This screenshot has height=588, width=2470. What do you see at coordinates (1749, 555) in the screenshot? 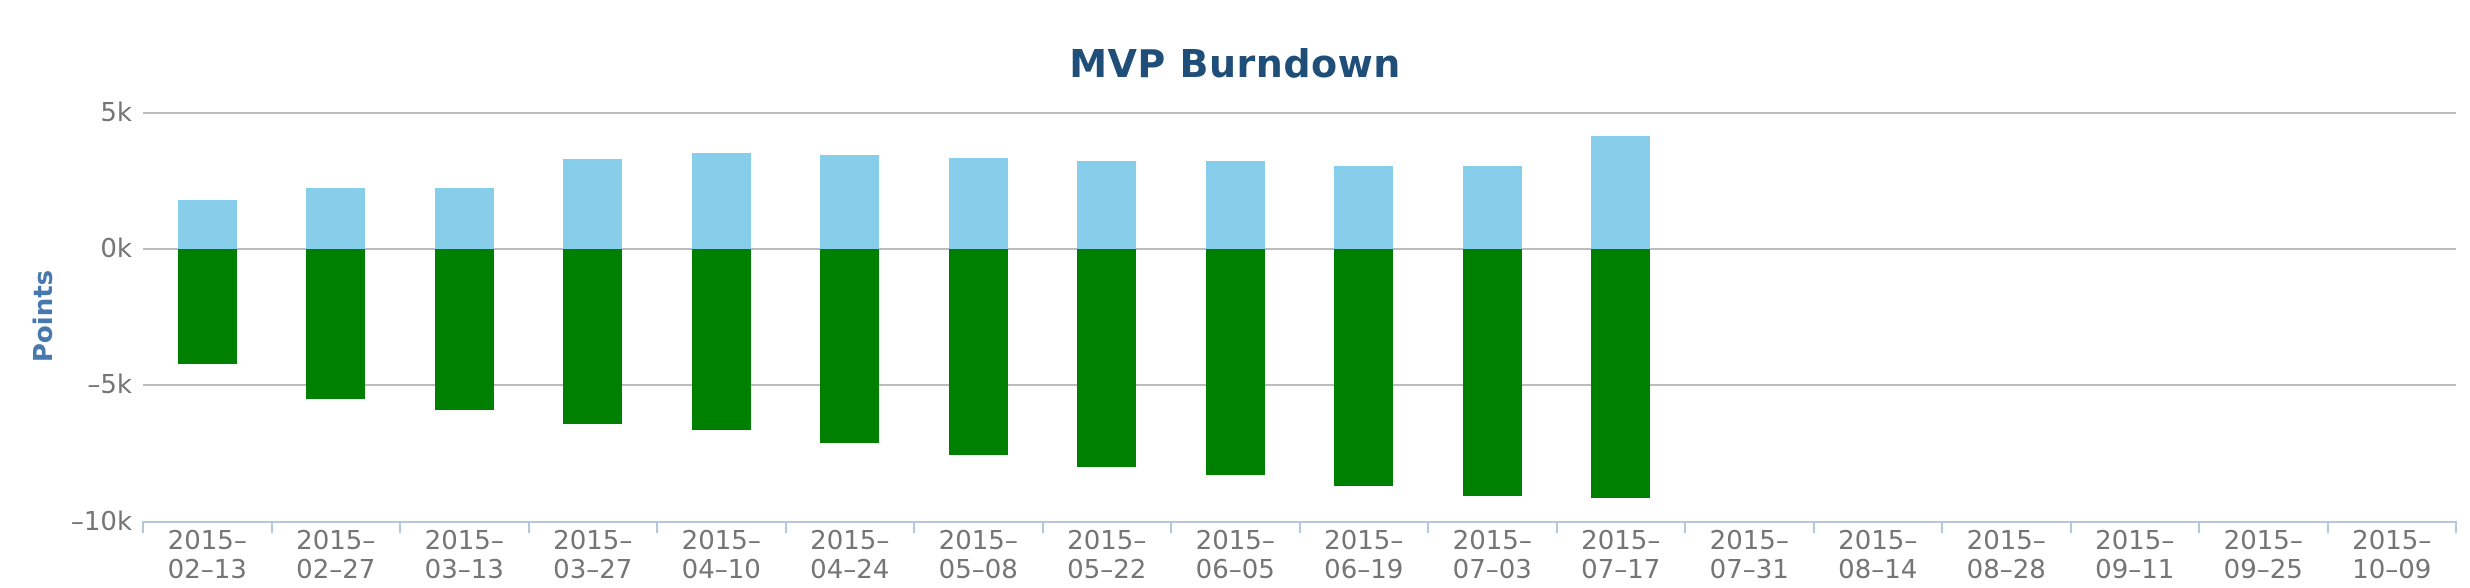
I see `x-tick-label: 2015– 07–31` at bounding box center [1749, 555].